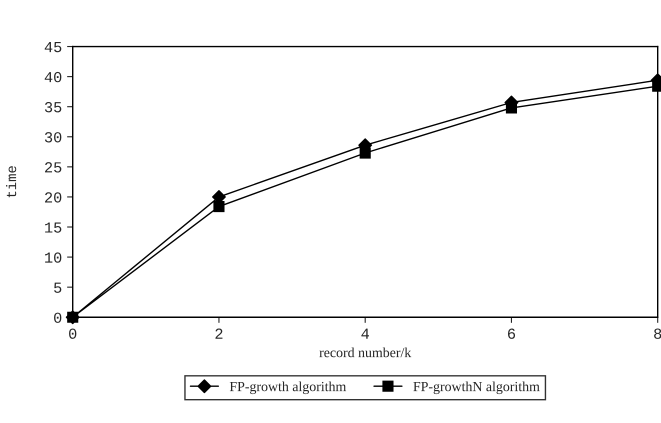 Image resolution: width=661 pixels, height=423 pixels. What do you see at coordinates (365, 352) in the screenshot?
I see `x-axis-title: record number/k` at bounding box center [365, 352].